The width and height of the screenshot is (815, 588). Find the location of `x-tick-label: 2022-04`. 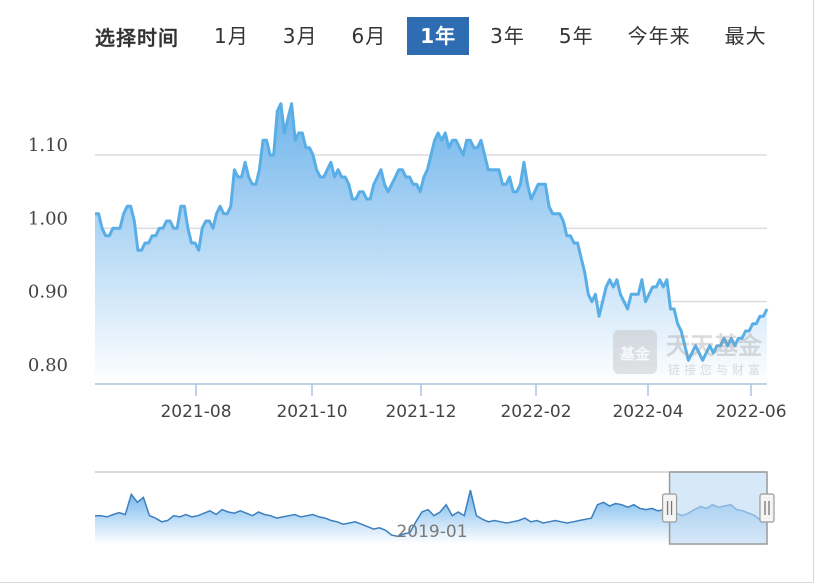

x-tick-label: 2022-04 is located at coordinates (647, 412).